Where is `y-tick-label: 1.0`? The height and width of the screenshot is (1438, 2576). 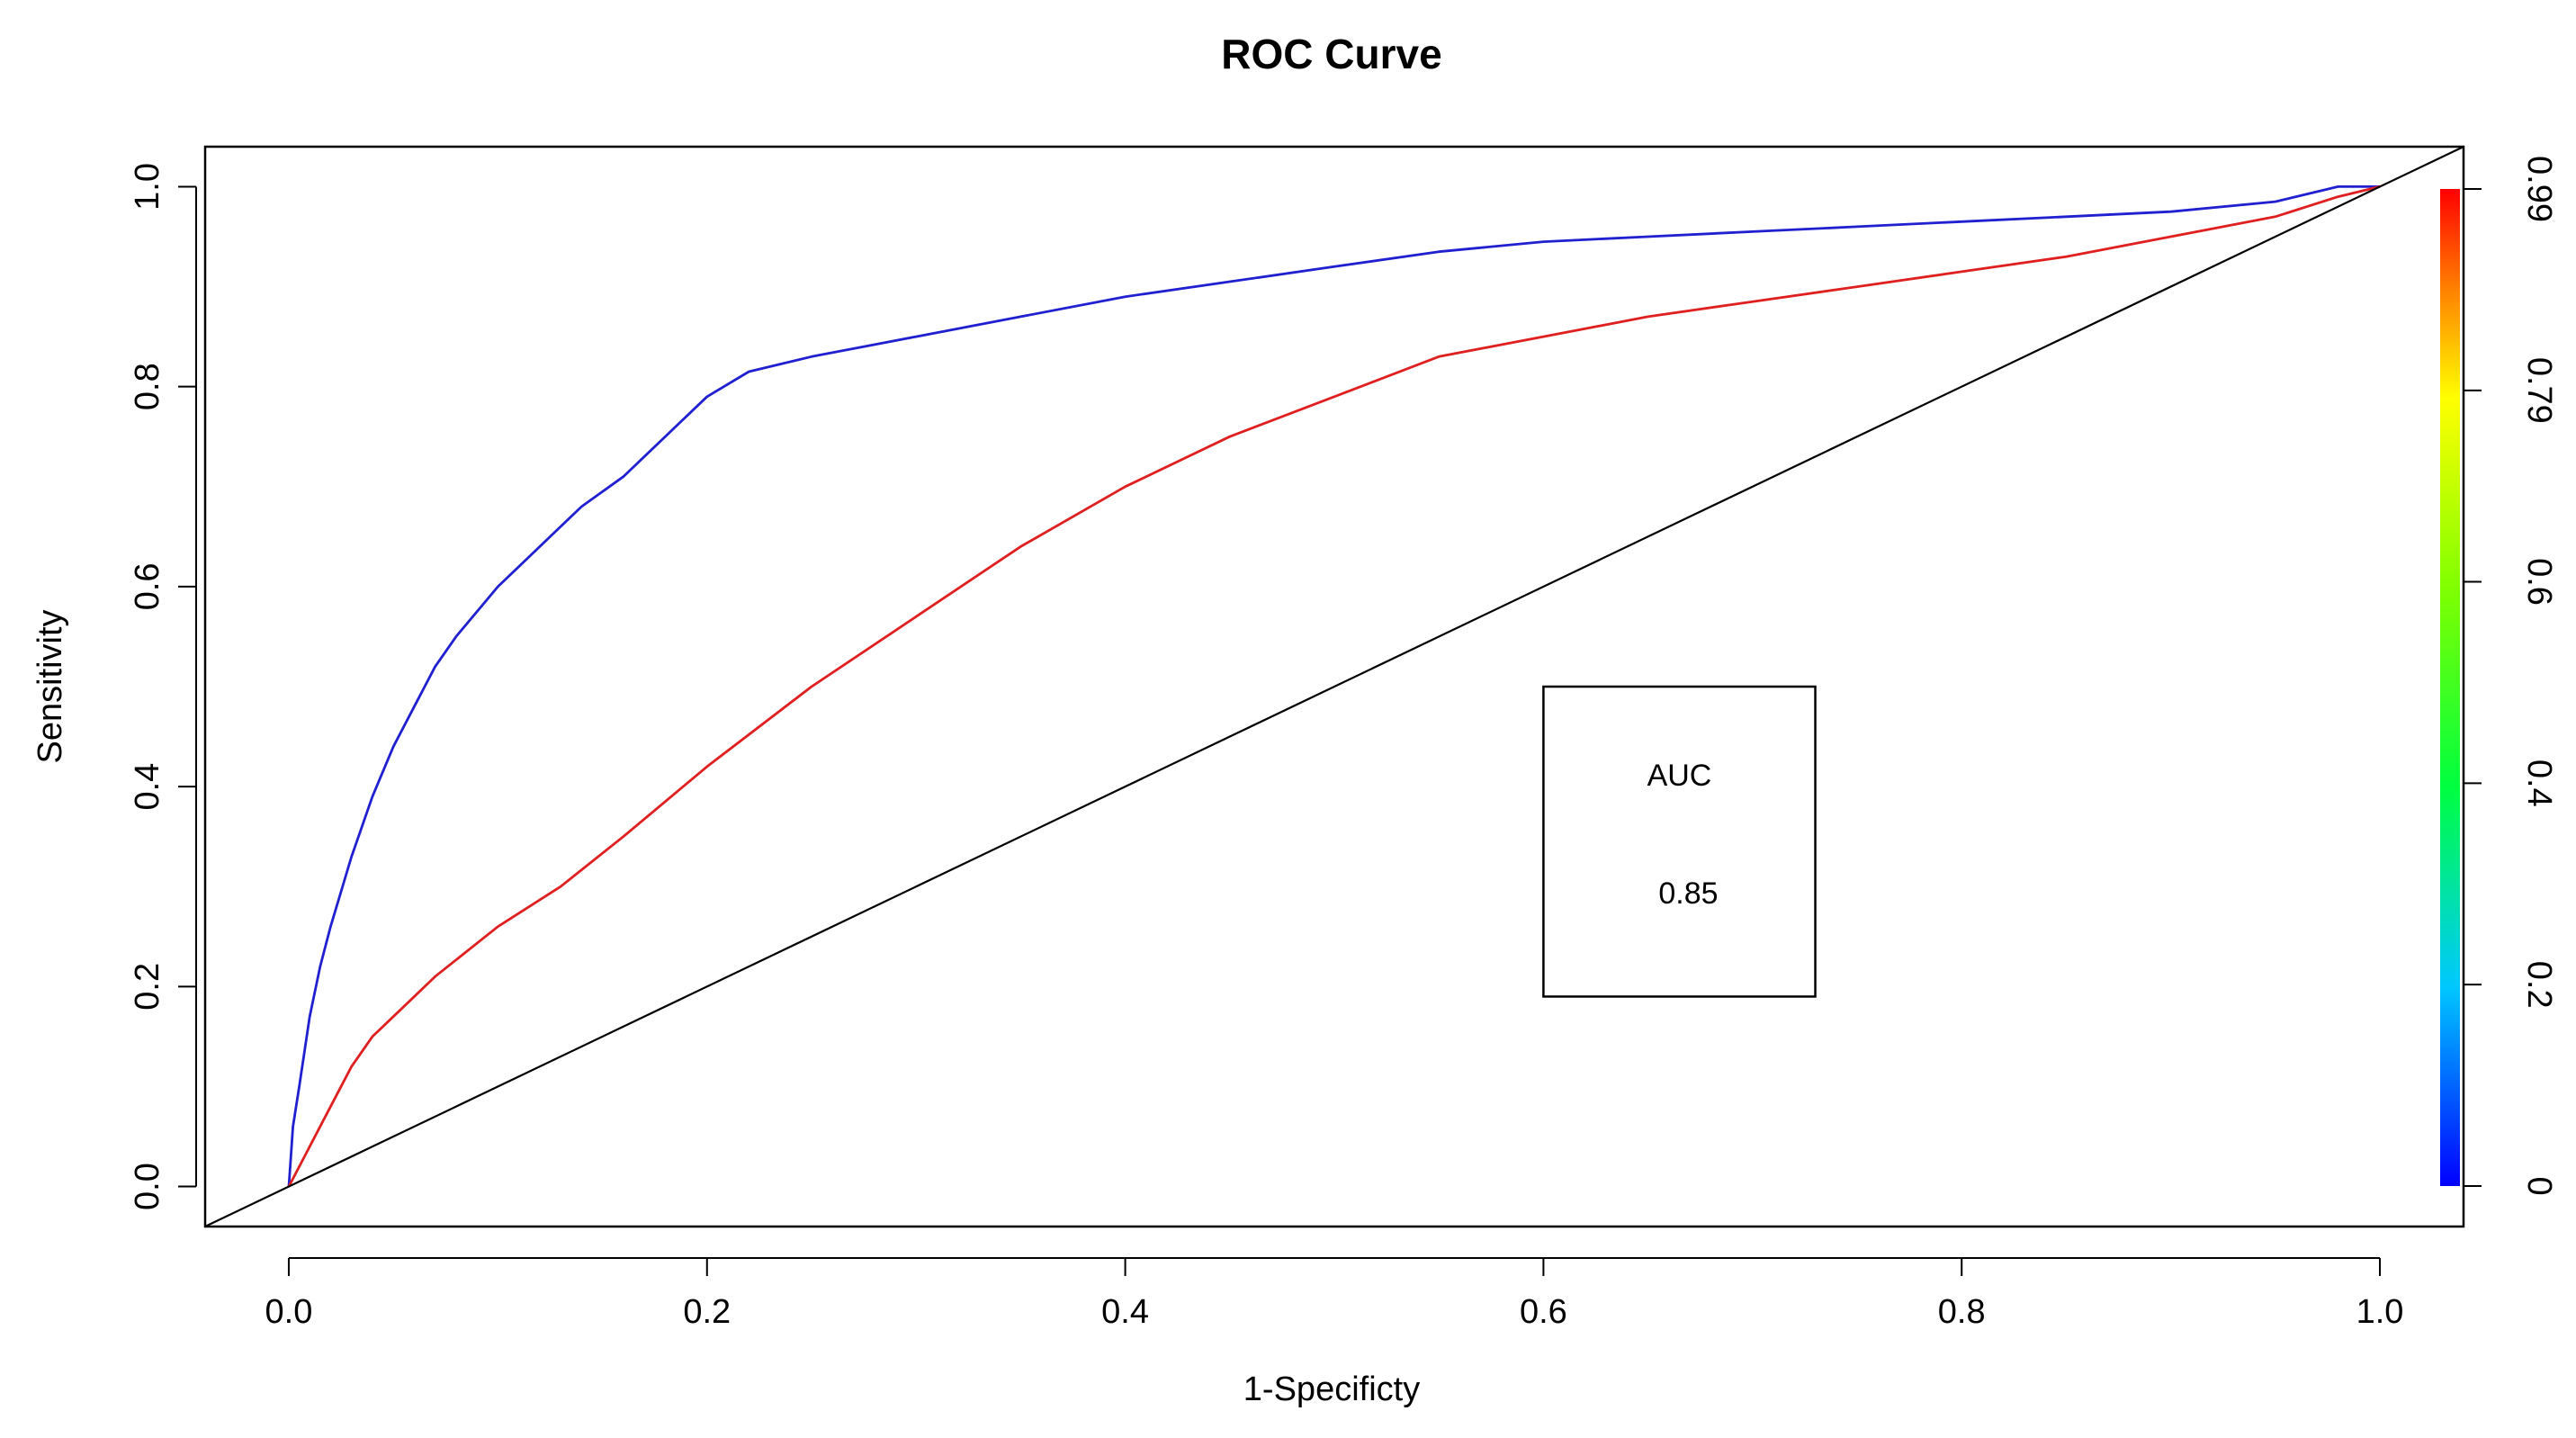
y-tick-label: 1.0 is located at coordinates (148, 187).